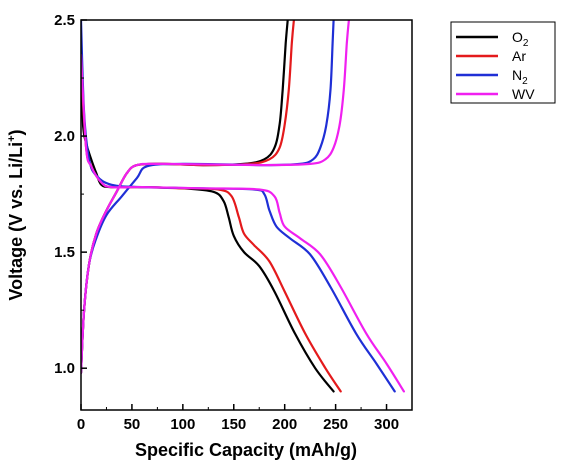  Describe the element at coordinates (519, 56) in the screenshot. I see `legend-label-ar: Ar` at that location.